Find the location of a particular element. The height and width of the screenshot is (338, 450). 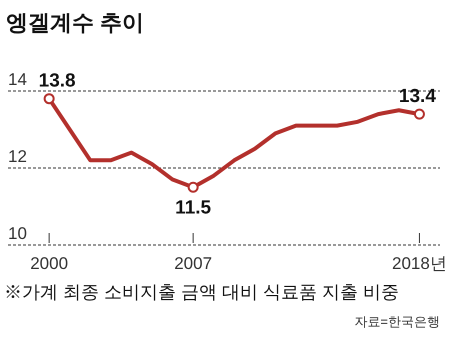

x-tick-label: 2000 is located at coordinates (49, 263).